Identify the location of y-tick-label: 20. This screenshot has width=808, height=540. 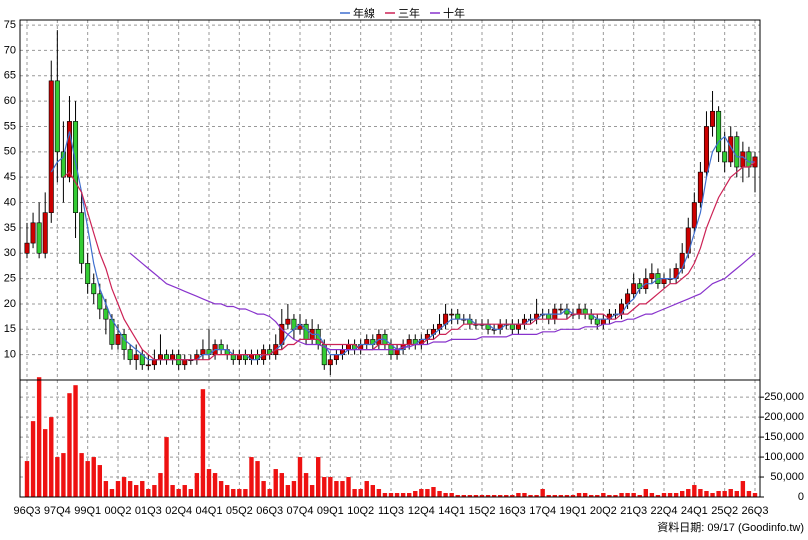
(10, 304).